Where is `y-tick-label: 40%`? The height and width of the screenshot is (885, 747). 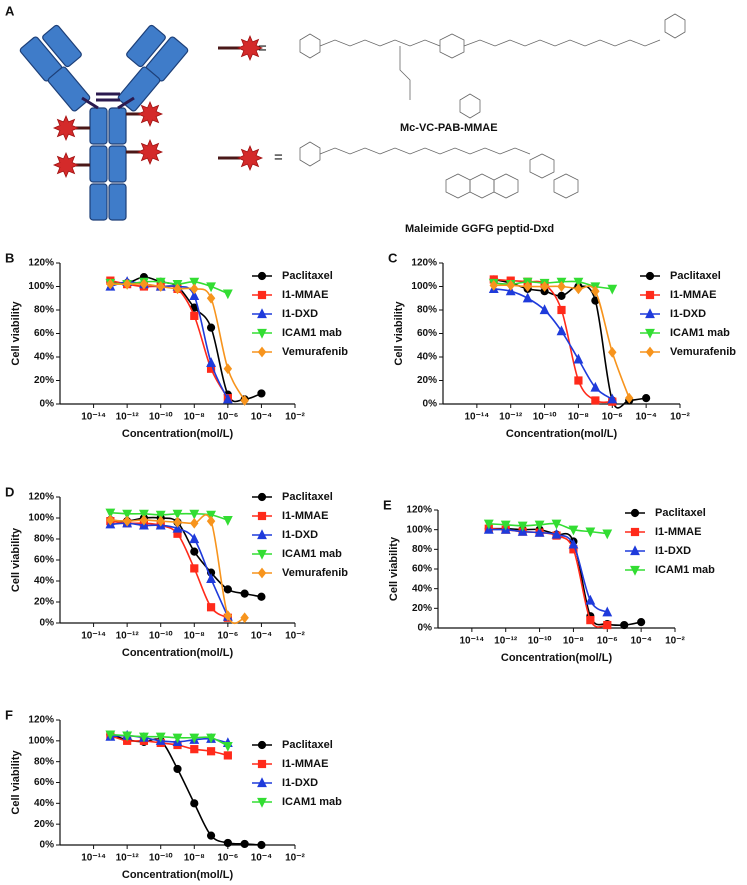
y-tick-label: 40% is located at coordinates (44, 581).